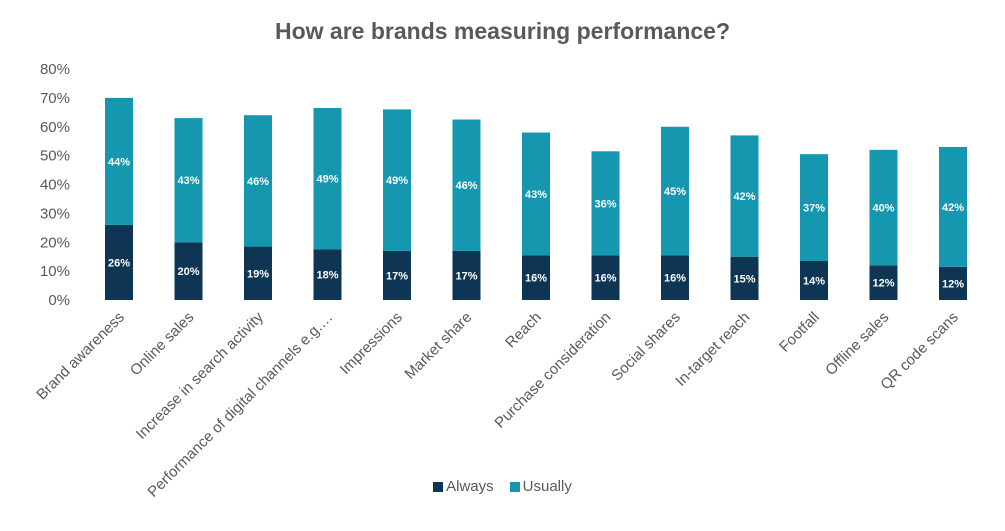 This screenshot has width=1005, height=531. I want to click on legend-label: Usually, so click(547, 486).